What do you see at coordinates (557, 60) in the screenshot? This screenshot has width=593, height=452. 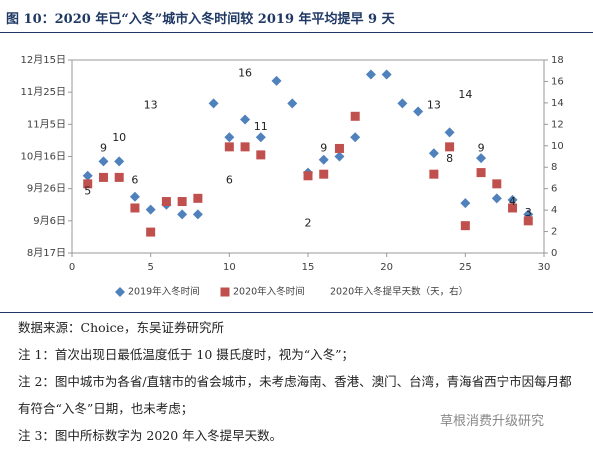 I see `y2-tick-label: 18` at bounding box center [557, 60].